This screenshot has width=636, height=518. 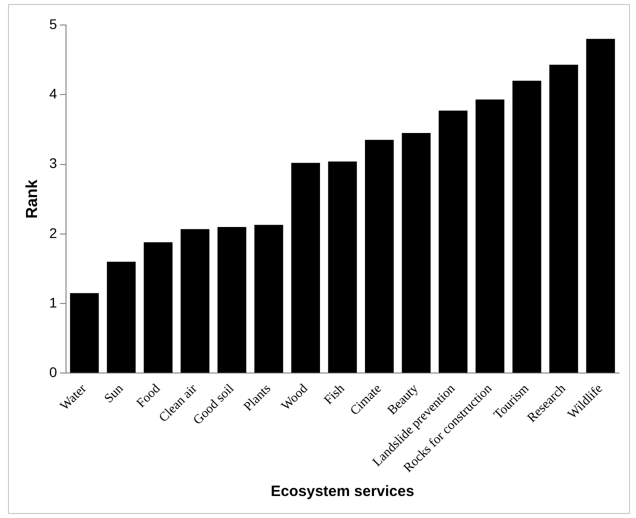 I want to click on x-tick-label: Fish, so click(x=334, y=394).